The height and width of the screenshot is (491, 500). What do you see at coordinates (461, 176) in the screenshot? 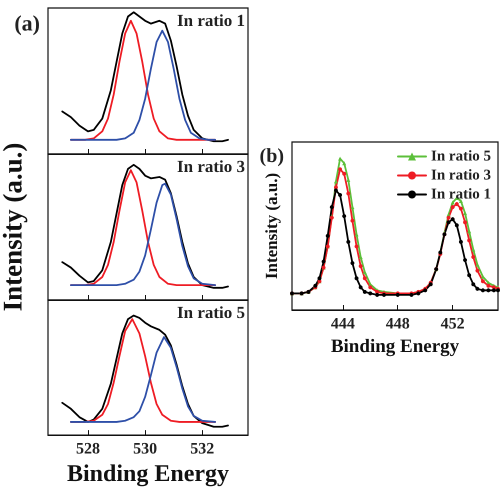
I see `legend-label: In ratio 3` at bounding box center [461, 176].